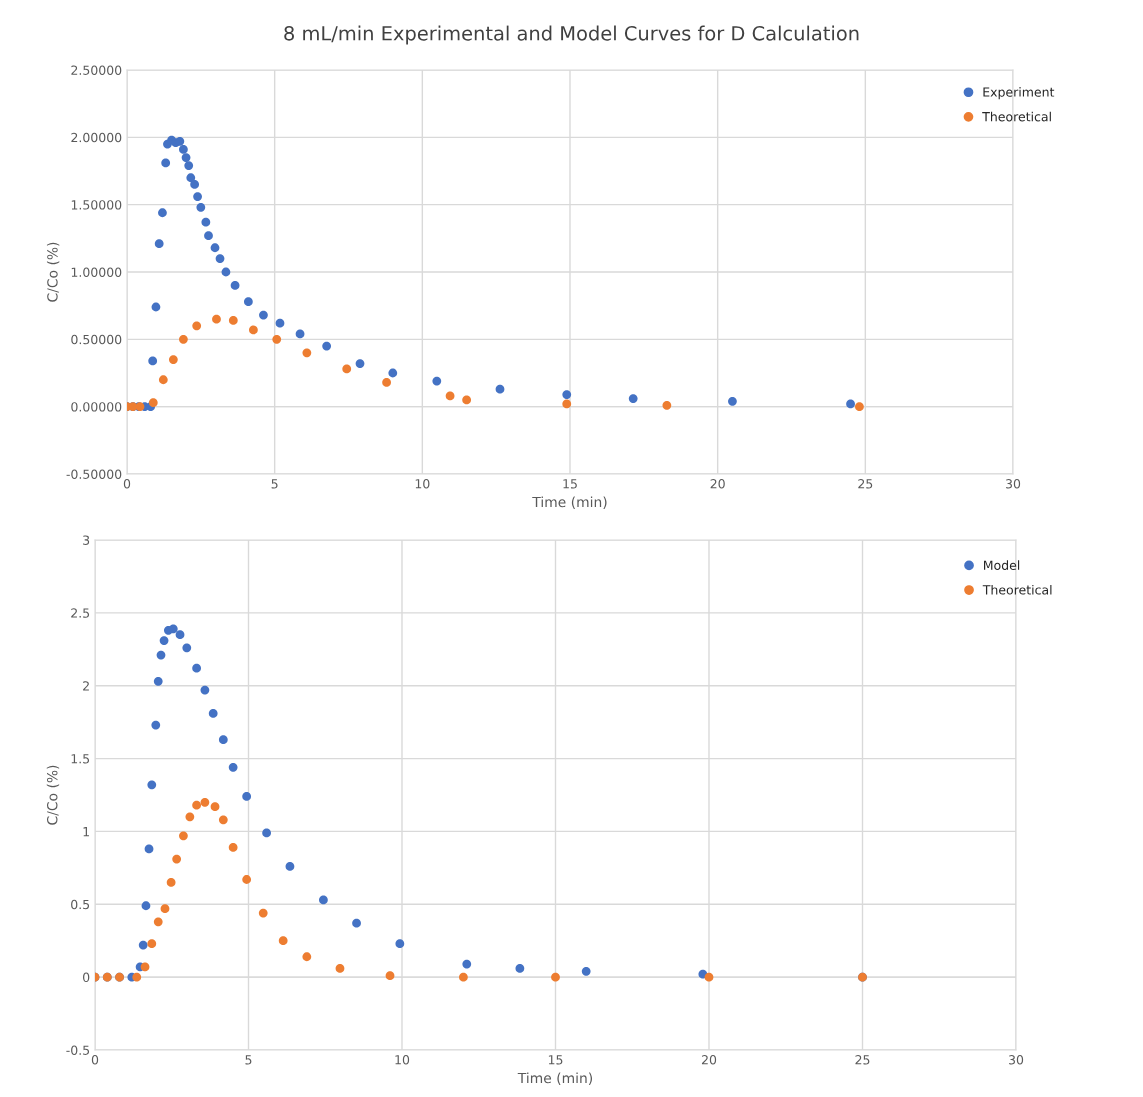 This screenshot has width=1143, height=1097. I want to click on y-tick-label: 0.00000, so click(96, 407).